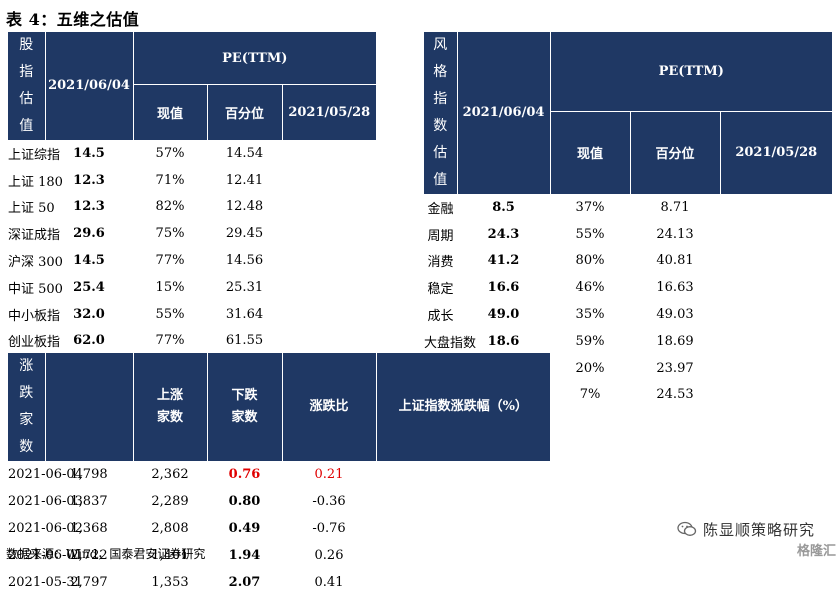 This screenshot has width=839, height=596. I want to click on table-row: 成长 49.0 35% 49.03, so click(628, 314).